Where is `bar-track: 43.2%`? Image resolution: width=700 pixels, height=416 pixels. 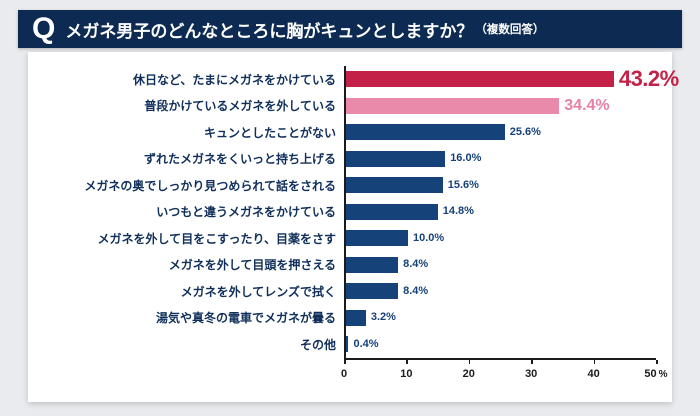 bar-track: 43.2% is located at coordinates (511, 79).